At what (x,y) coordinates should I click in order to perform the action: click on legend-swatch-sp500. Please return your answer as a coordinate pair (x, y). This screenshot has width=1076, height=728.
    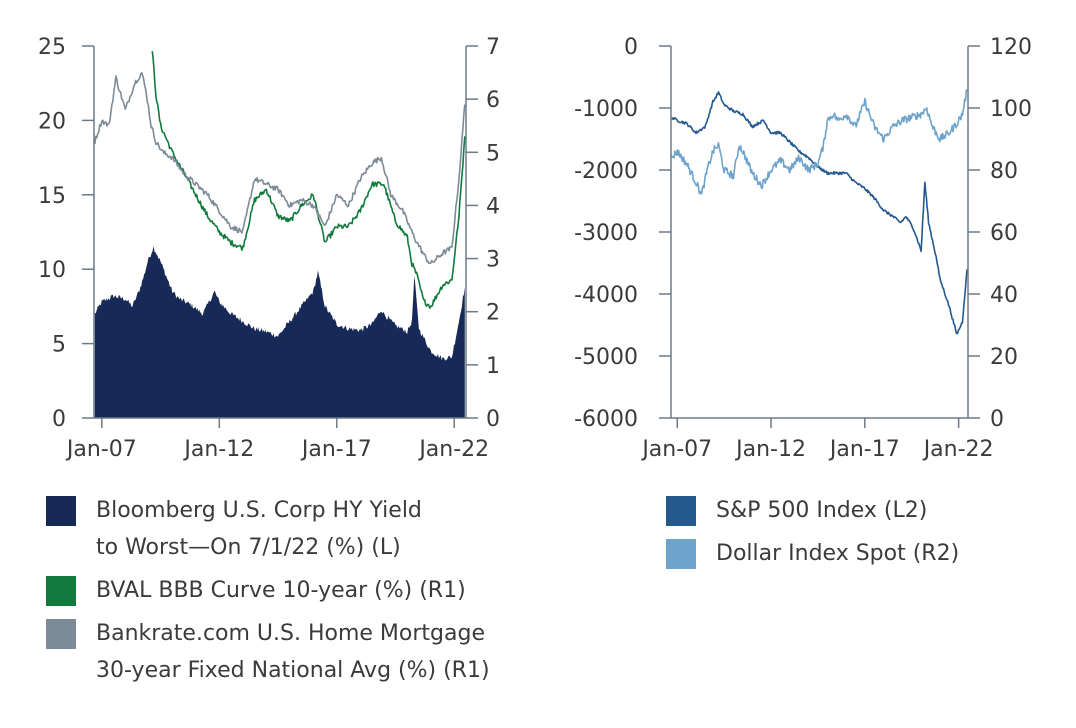
    Looking at the image, I should click on (681, 511).